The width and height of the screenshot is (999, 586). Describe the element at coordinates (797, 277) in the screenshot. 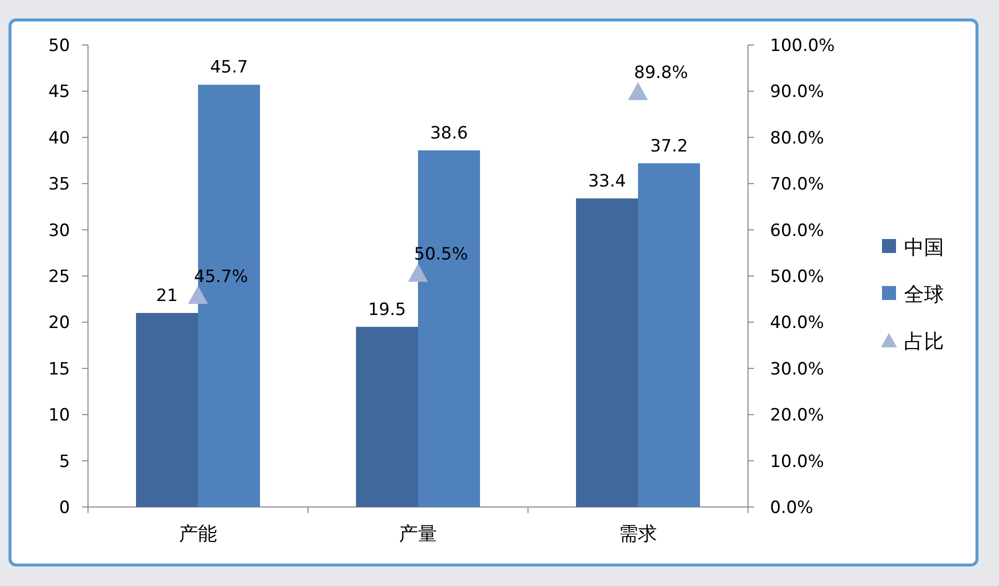

I see `y2-tick-label: 50.0%` at that location.